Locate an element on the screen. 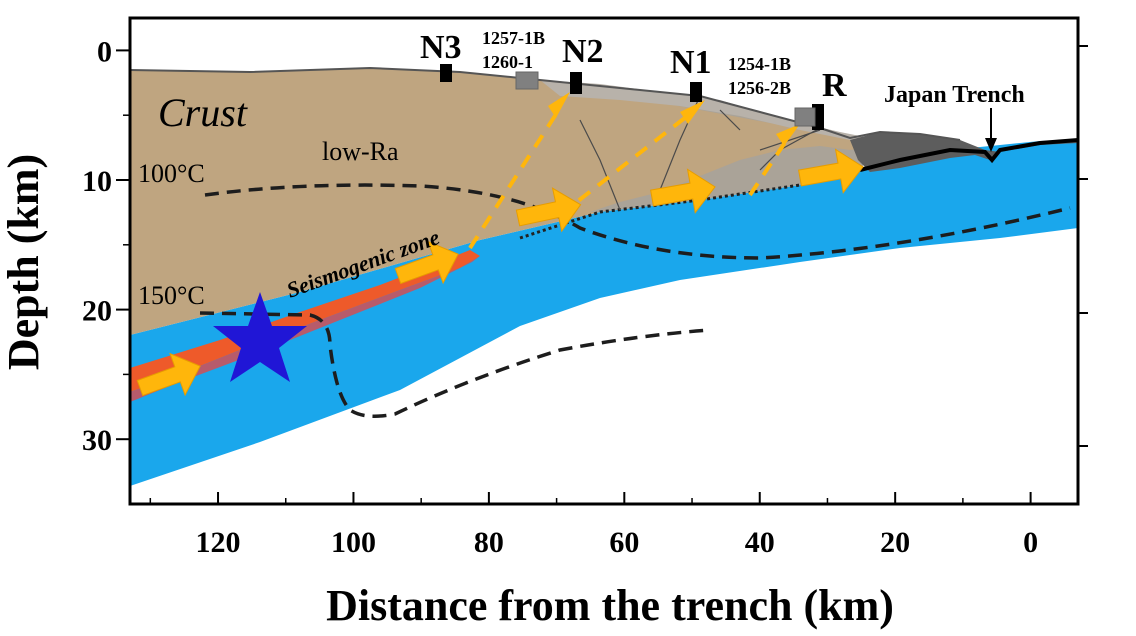 The image size is (1136, 636). forearc-sediment is located at coordinates (710, 146).